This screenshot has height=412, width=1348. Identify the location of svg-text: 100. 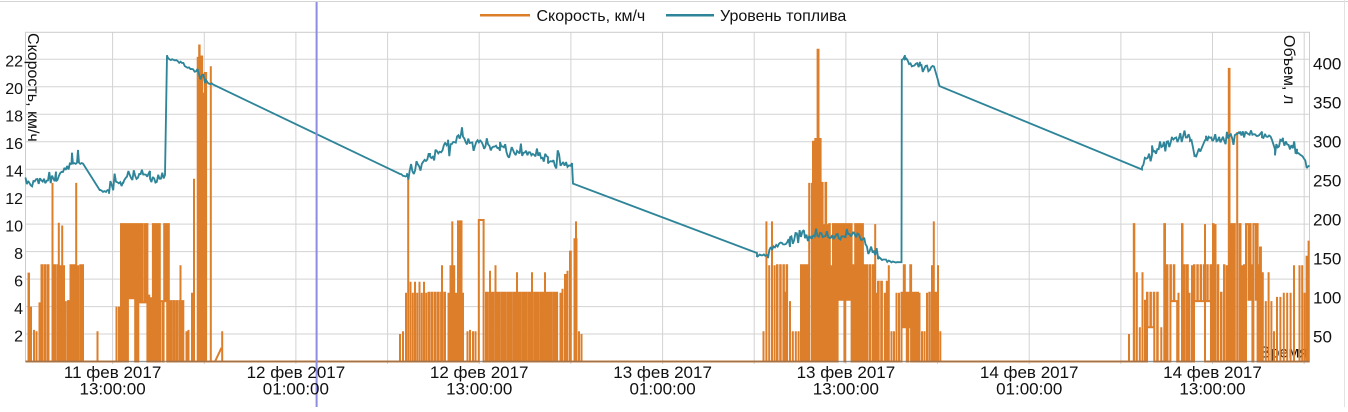
(1327, 297).